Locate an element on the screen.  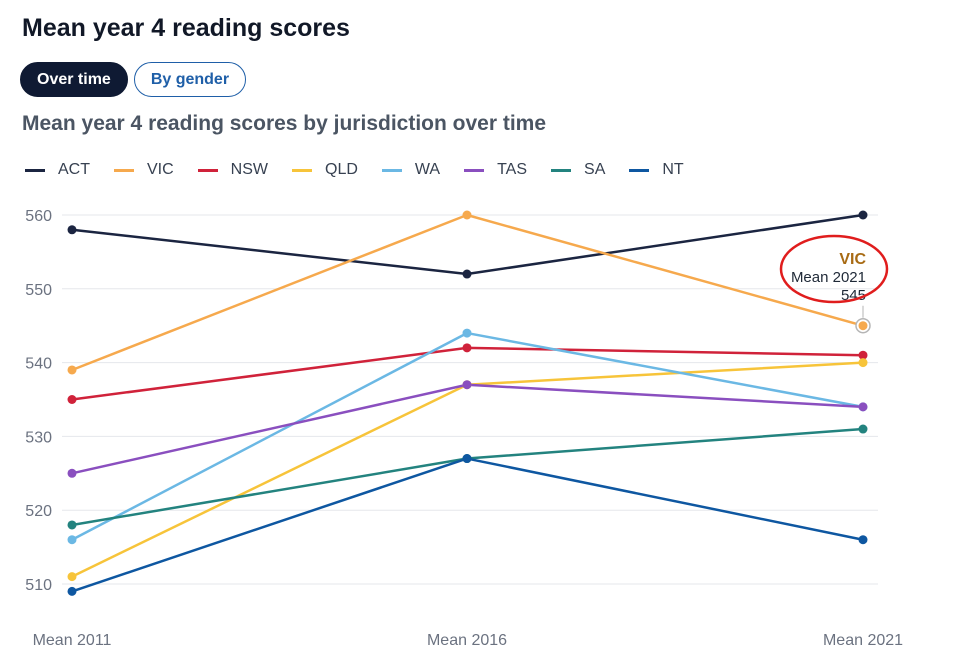
y-tick-label-510: 510 is located at coordinates (38, 585).